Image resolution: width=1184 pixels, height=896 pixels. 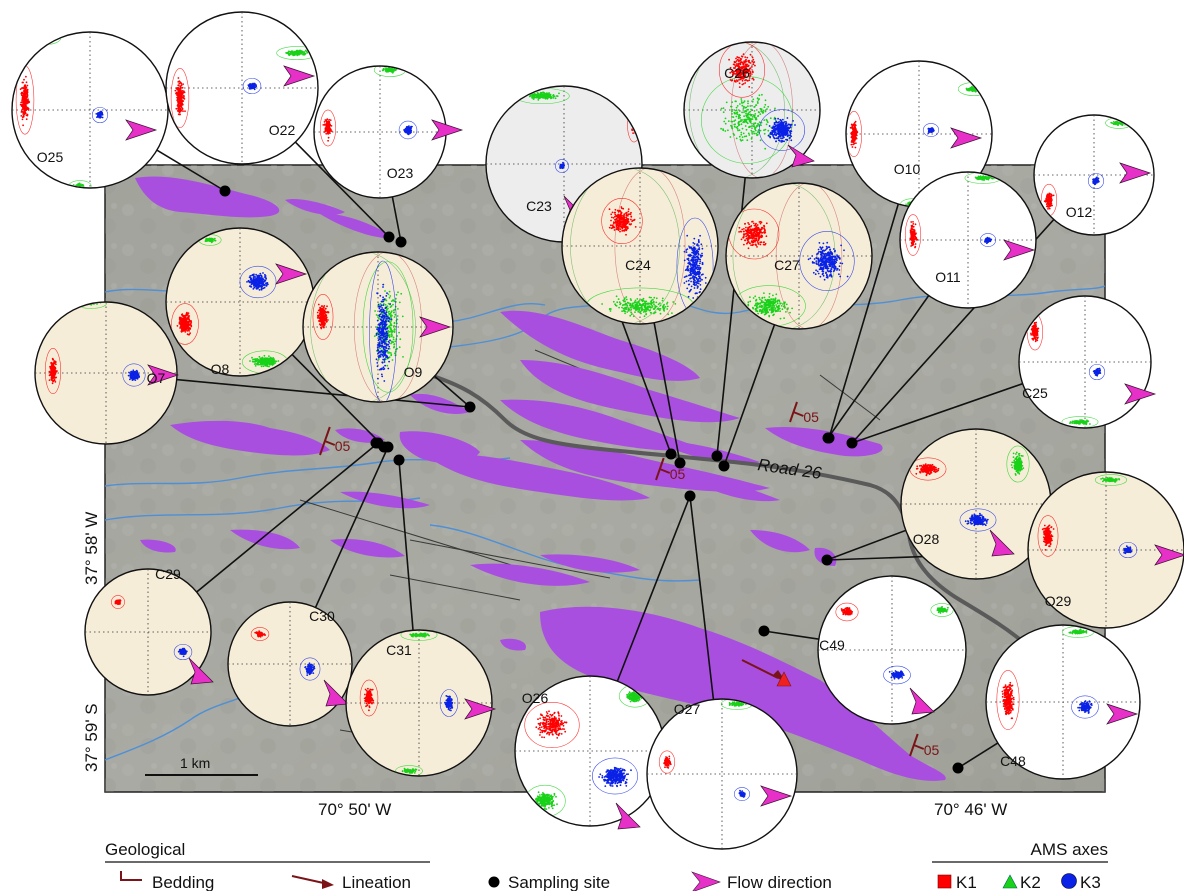 What do you see at coordinates (966, 882) in the screenshot?
I see `legend-k1-label: K1` at bounding box center [966, 882].